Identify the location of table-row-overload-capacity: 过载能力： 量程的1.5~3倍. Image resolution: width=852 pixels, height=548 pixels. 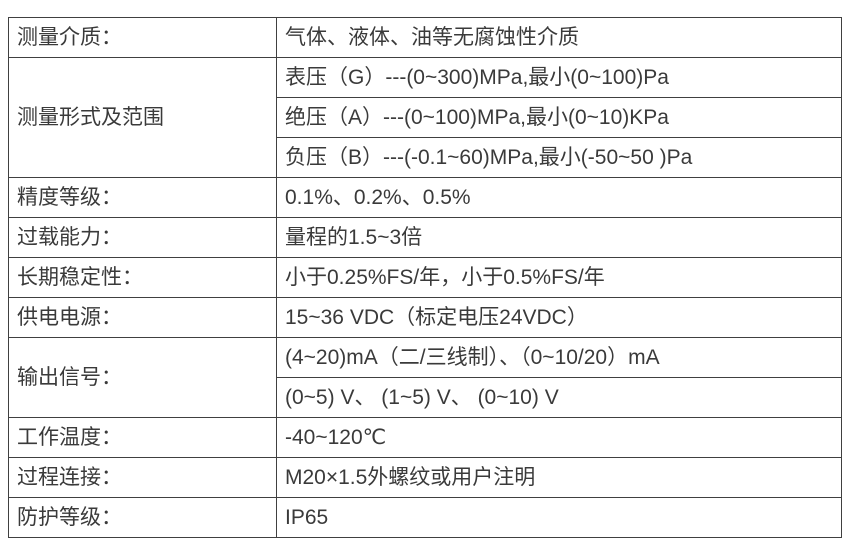
(425, 237).